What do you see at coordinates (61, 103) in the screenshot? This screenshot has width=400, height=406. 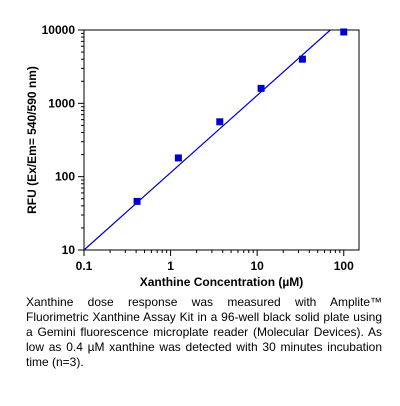 I see `y-tick-label: 1000` at bounding box center [61, 103].